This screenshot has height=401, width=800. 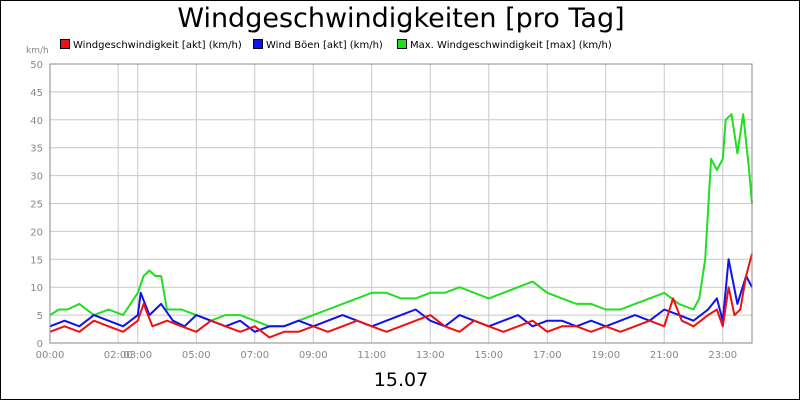 I want to click on y-tick-label: 5, so click(x=40, y=316).